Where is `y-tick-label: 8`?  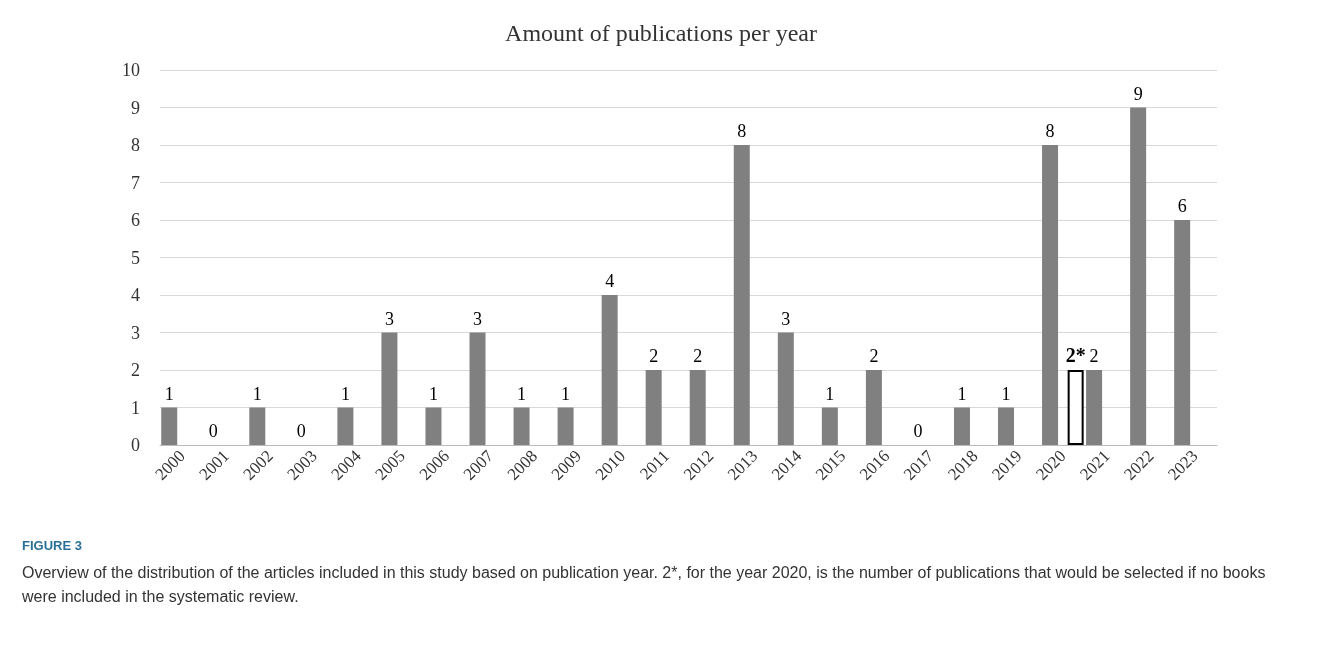
y-tick-label: 8 is located at coordinates (135, 145).